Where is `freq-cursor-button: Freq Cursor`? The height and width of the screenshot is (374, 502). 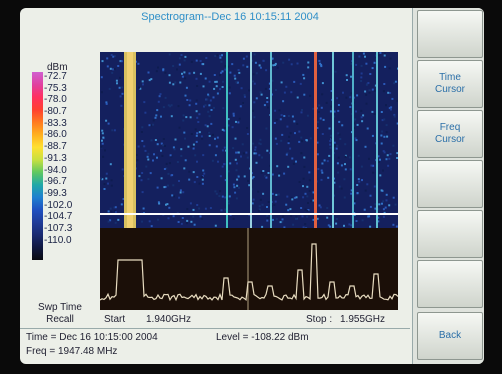 freq-cursor-button: Freq Cursor is located at coordinates (450, 134).